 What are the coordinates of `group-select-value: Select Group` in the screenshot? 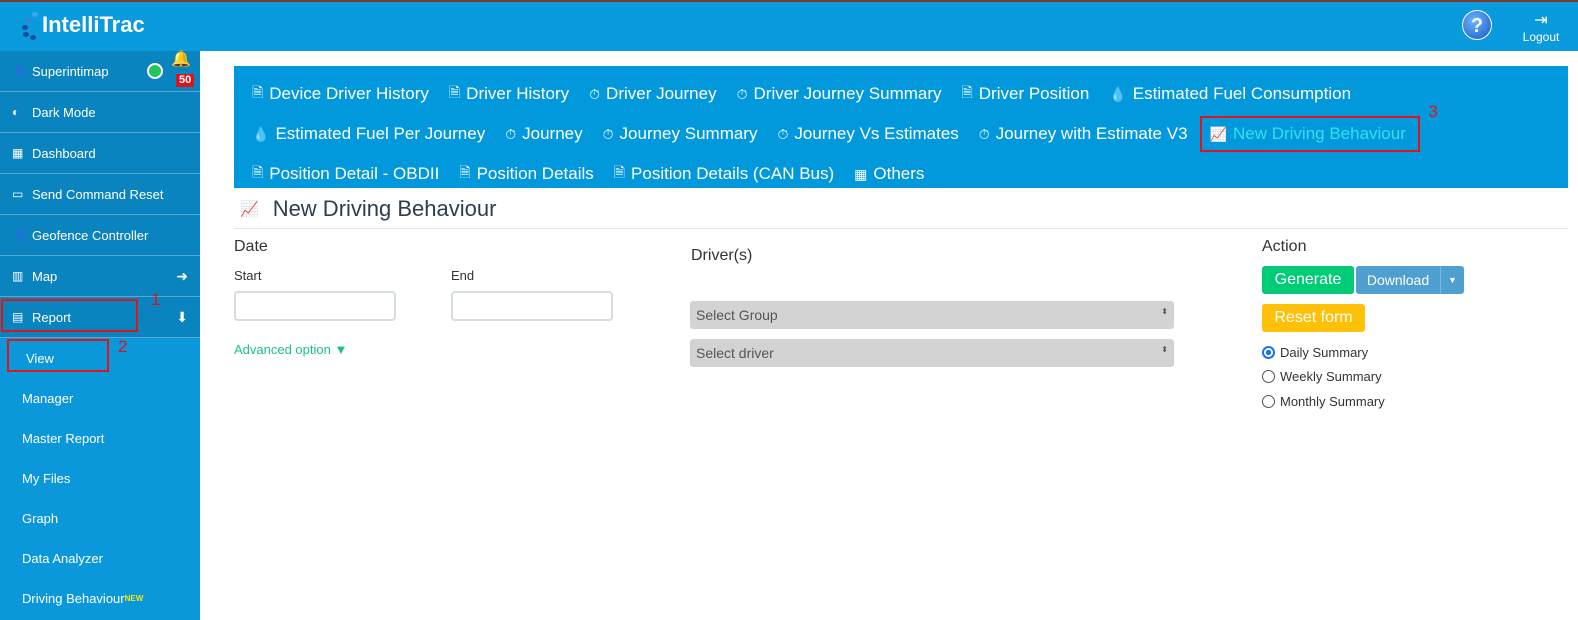 It's located at (737, 315).